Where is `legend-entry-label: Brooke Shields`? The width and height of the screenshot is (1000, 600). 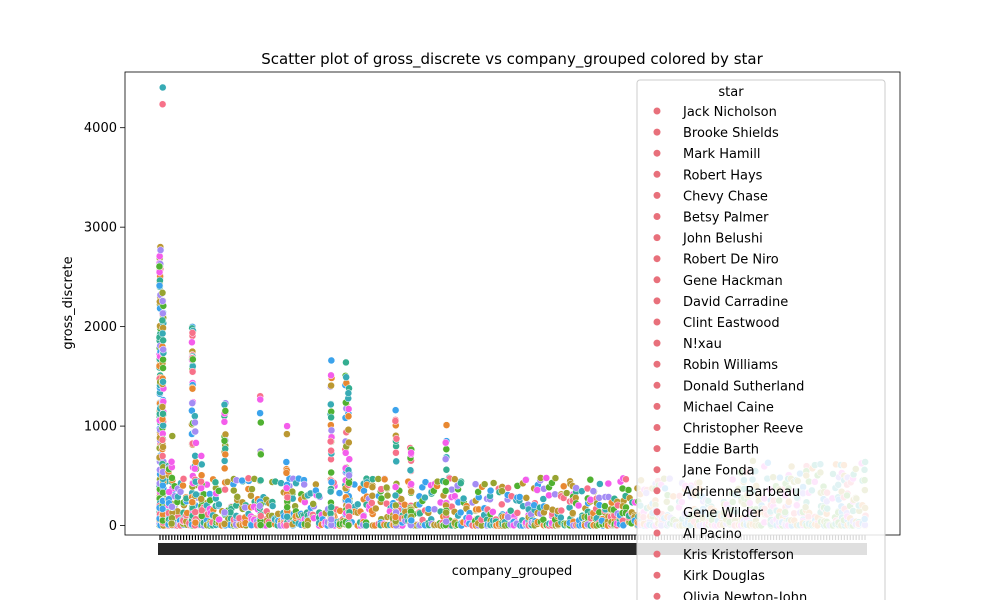 legend-entry-label: Brooke Shields is located at coordinates (731, 133).